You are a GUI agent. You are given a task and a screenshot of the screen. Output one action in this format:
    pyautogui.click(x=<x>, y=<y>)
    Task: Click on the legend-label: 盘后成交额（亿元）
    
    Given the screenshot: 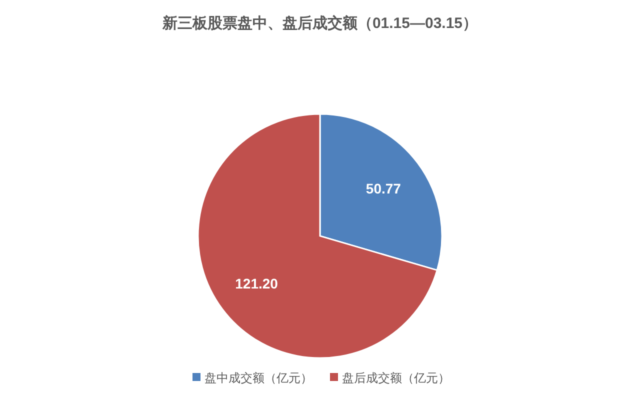 What is the action you would take?
    pyautogui.click(x=396, y=378)
    